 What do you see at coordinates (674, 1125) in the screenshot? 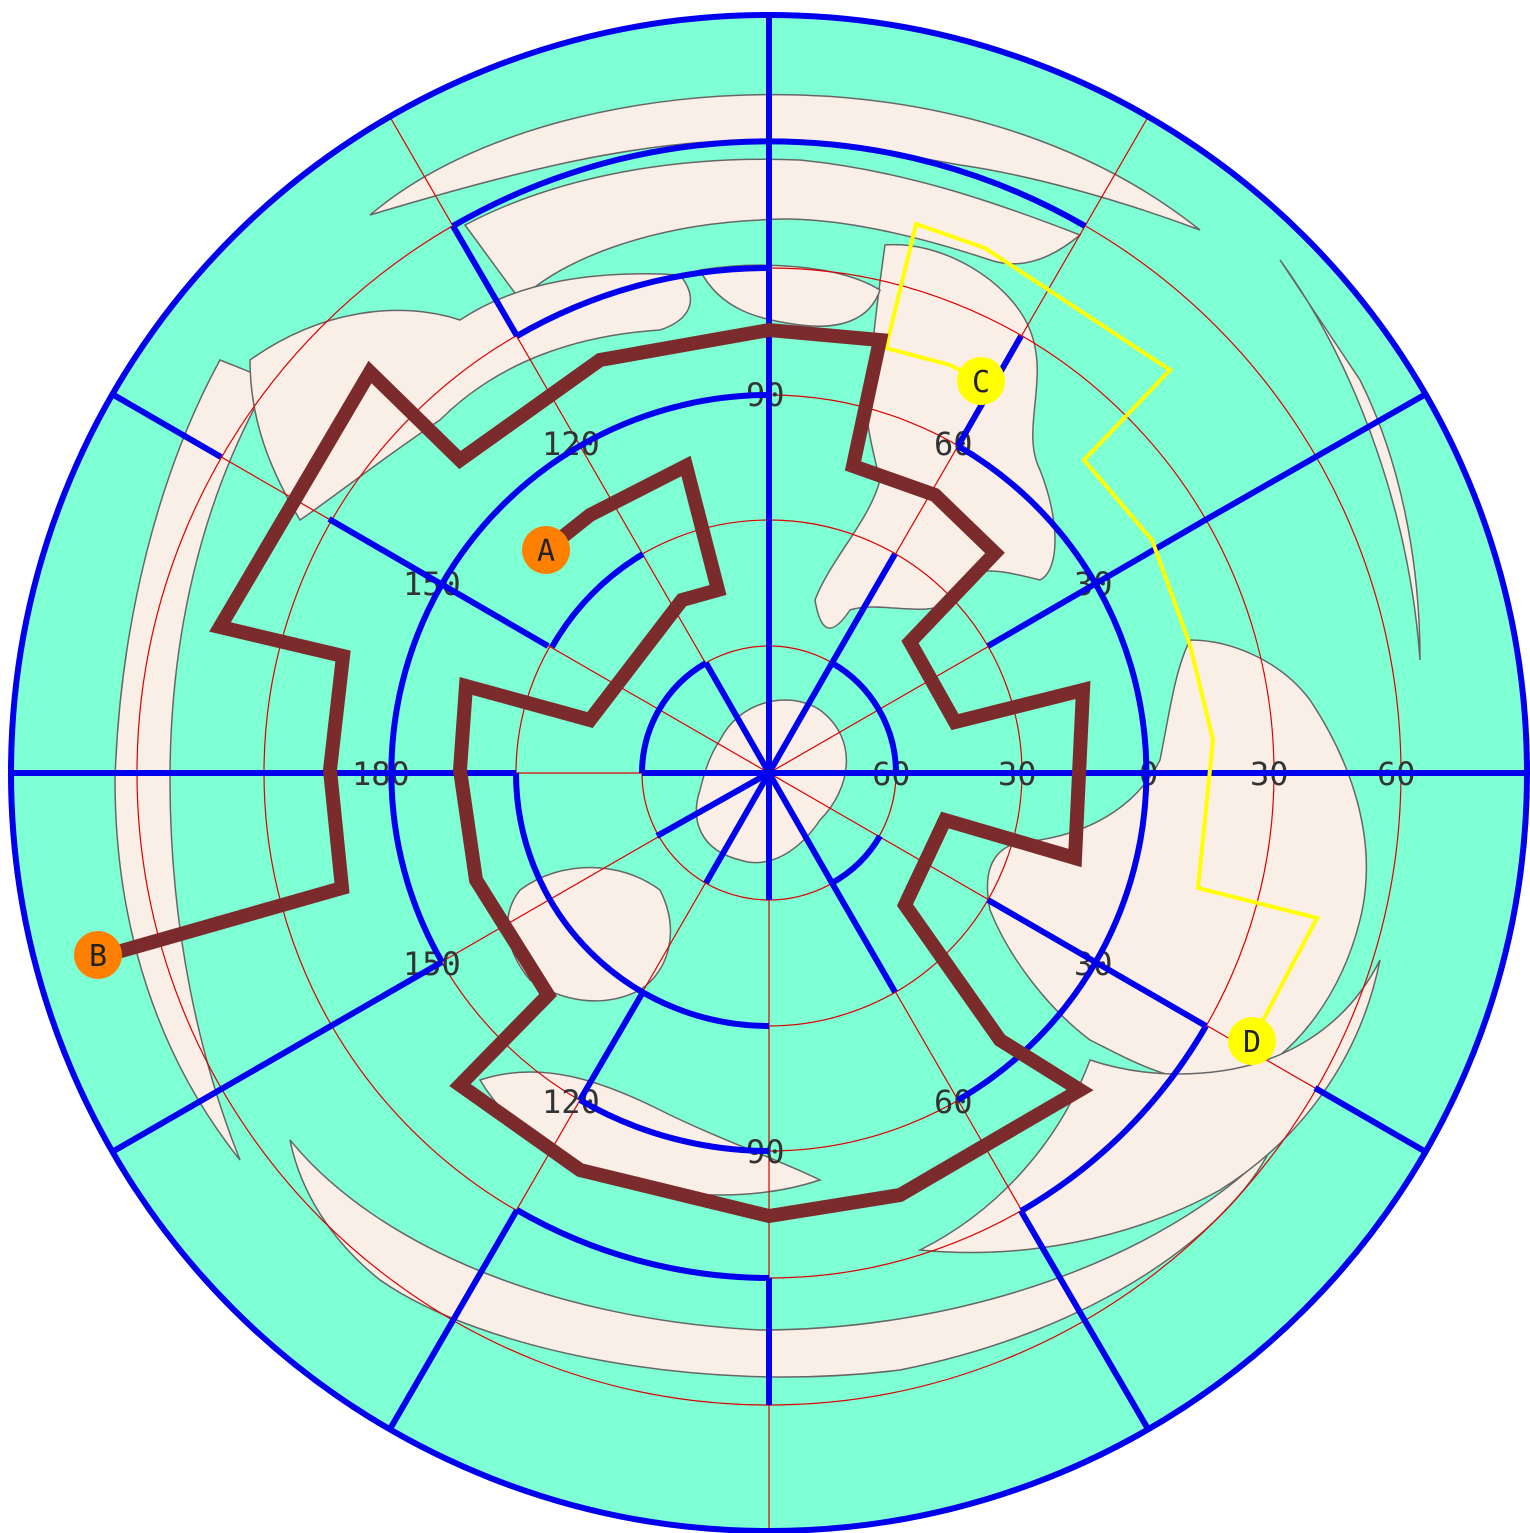
I see `maze-wall-ring3-c` at bounding box center [674, 1125].